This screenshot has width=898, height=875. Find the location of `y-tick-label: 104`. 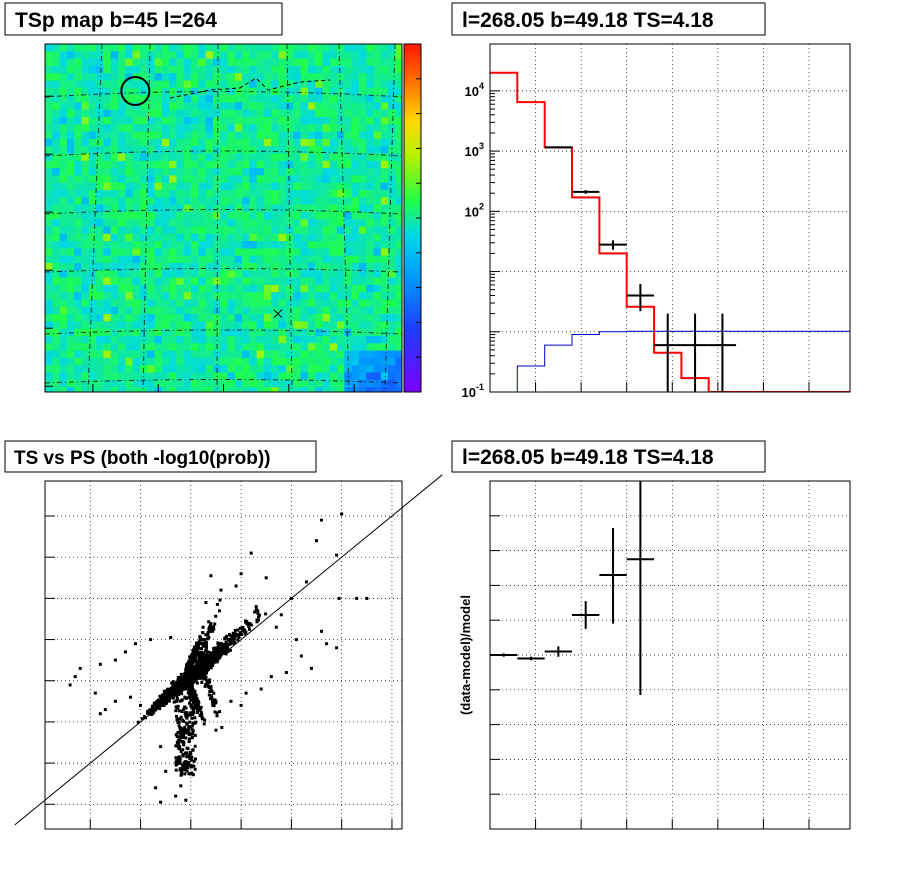

y-tick-label: 104 is located at coordinates (474, 90).